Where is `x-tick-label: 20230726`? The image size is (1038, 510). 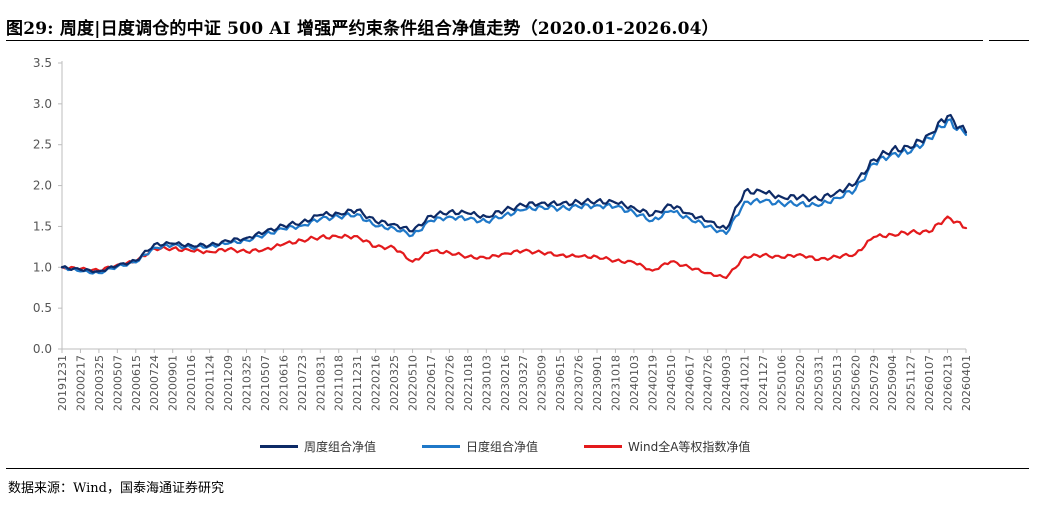
x-tick-label: 20230726 is located at coordinates (579, 383).